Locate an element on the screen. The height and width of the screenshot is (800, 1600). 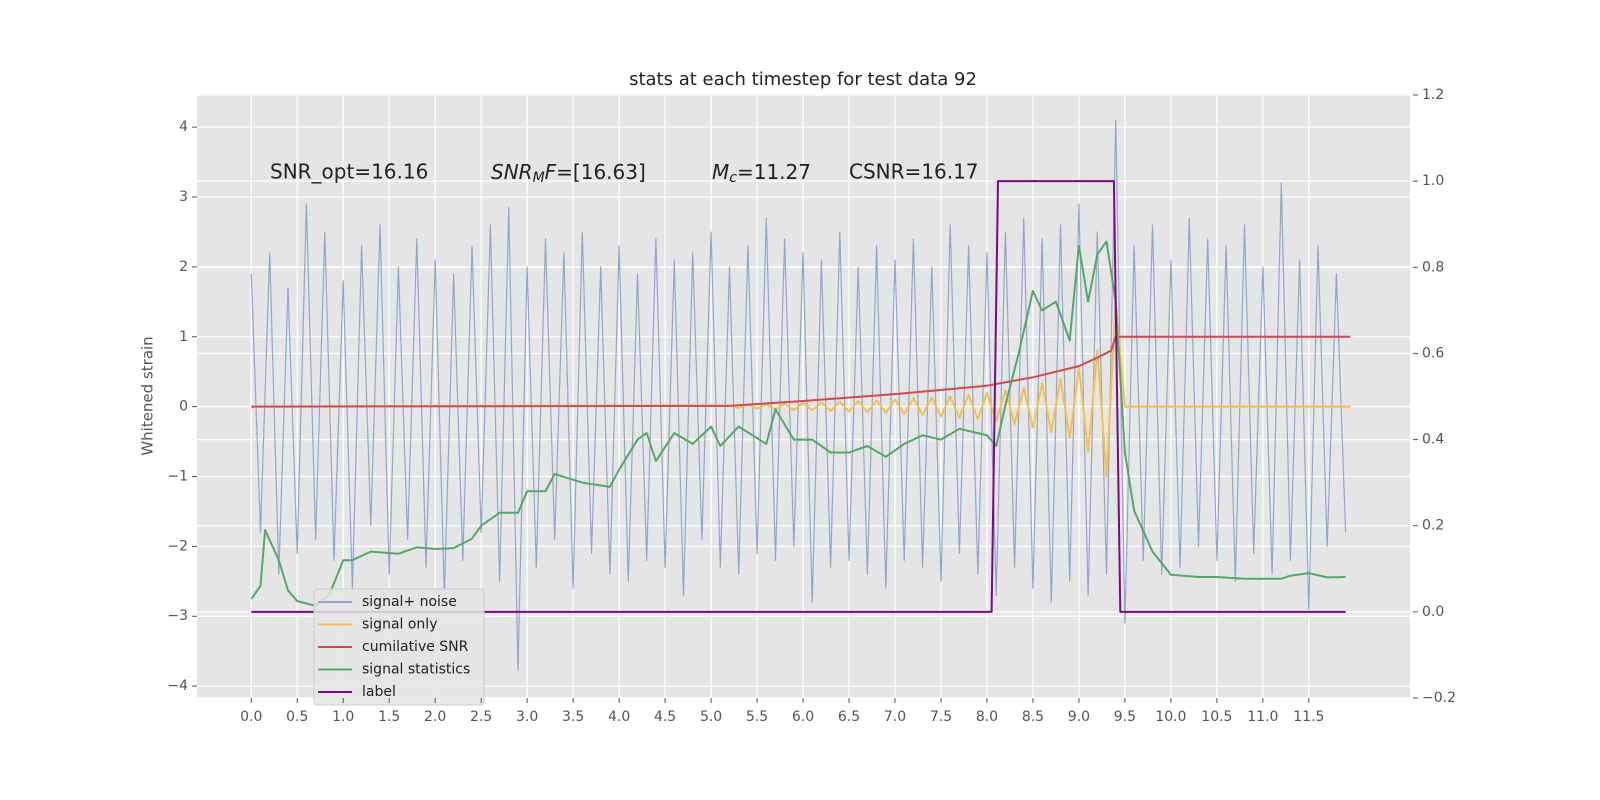
y2-tick-label: 0.4 is located at coordinates (1433, 440).